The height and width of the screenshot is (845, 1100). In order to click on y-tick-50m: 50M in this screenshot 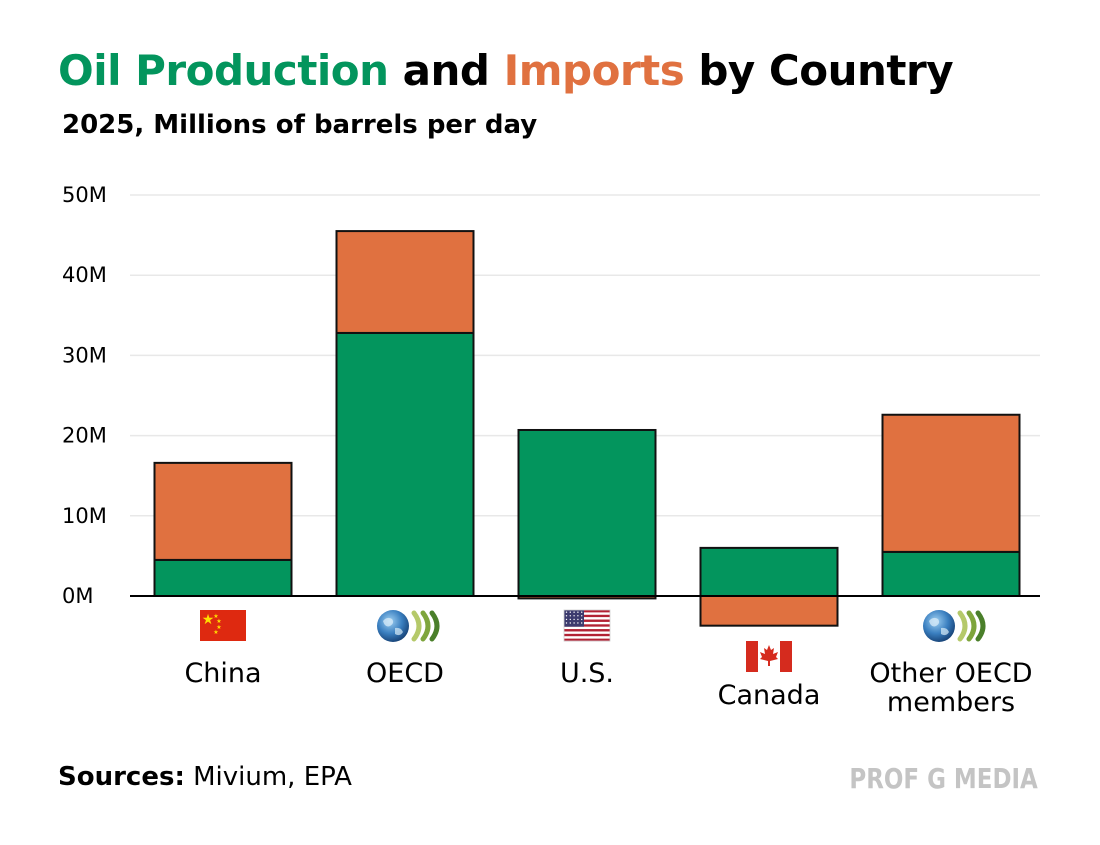, I will do `click(84, 195)`.